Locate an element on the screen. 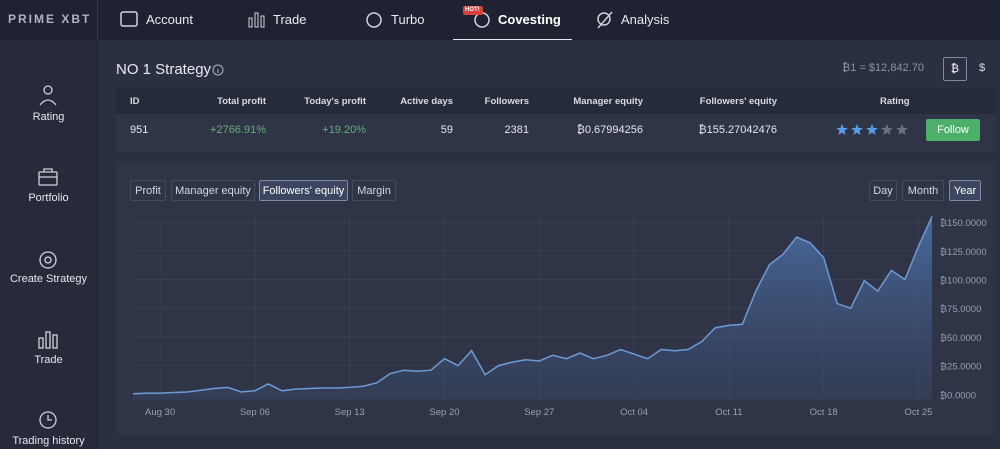 The height and width of the screenshot is (449, 1000). y-tick-label: ₿150.0000 is located at coordinates (963, 223).